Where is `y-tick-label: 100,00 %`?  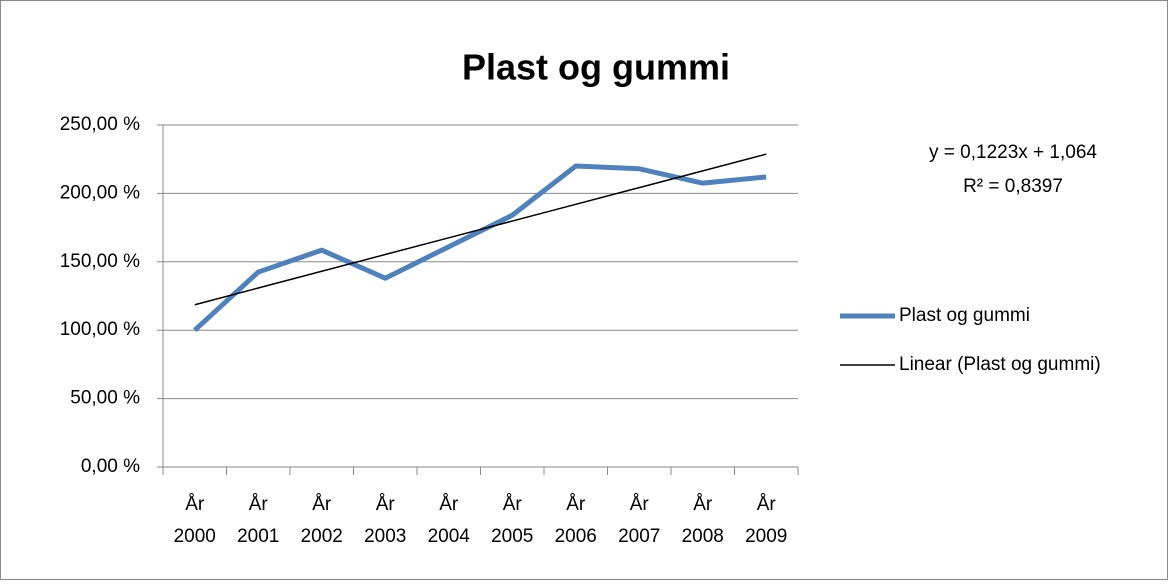
y-tick-label: 100,00 % is located at coordinates (100, 329).